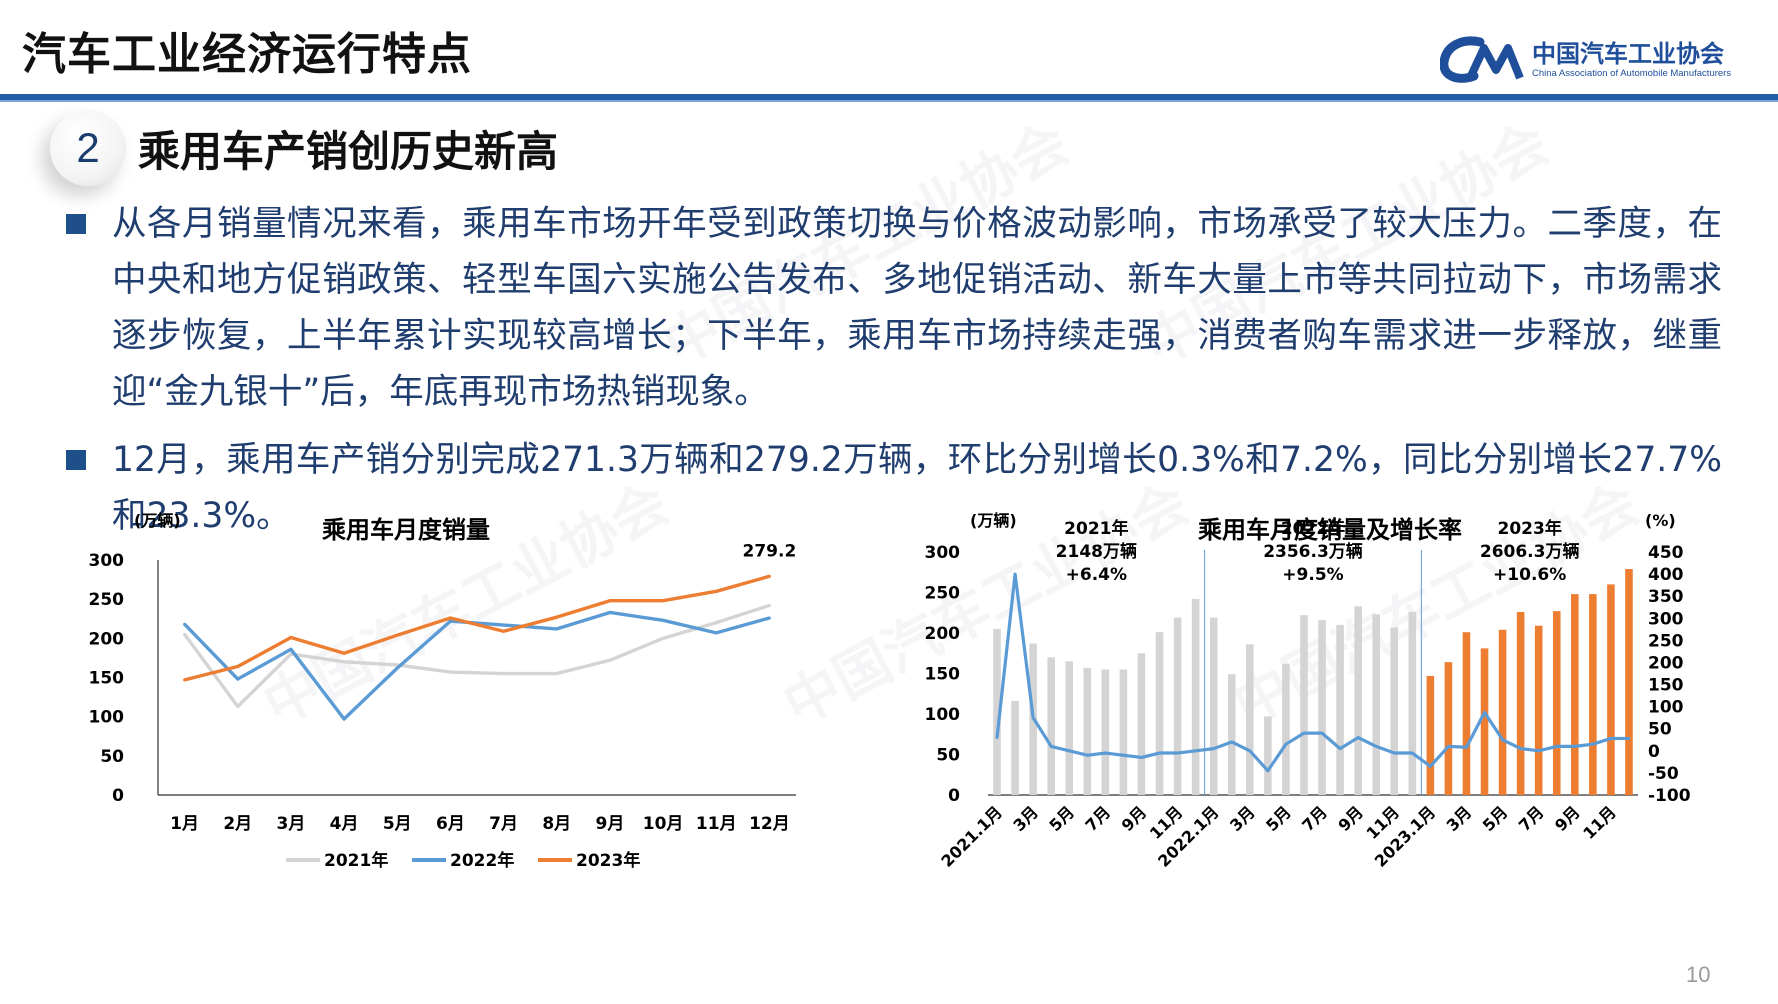  I want to click on y-right-tick-label: 250, so click(1666, 641).